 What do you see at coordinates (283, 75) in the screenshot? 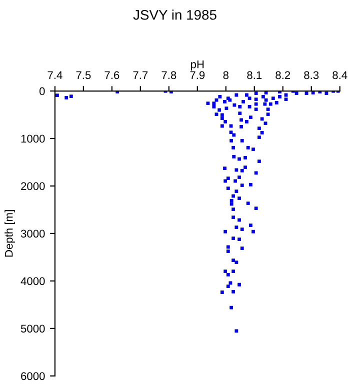
I see `x-tick-label: 8.2` at bounding box center [283, 75].